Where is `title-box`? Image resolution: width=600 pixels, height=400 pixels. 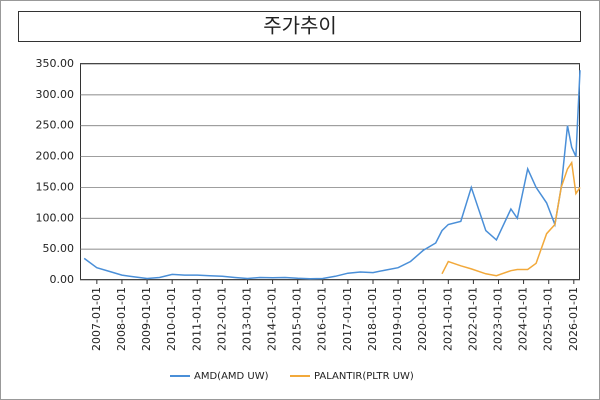
title-box is located at coordinates (299, 26).